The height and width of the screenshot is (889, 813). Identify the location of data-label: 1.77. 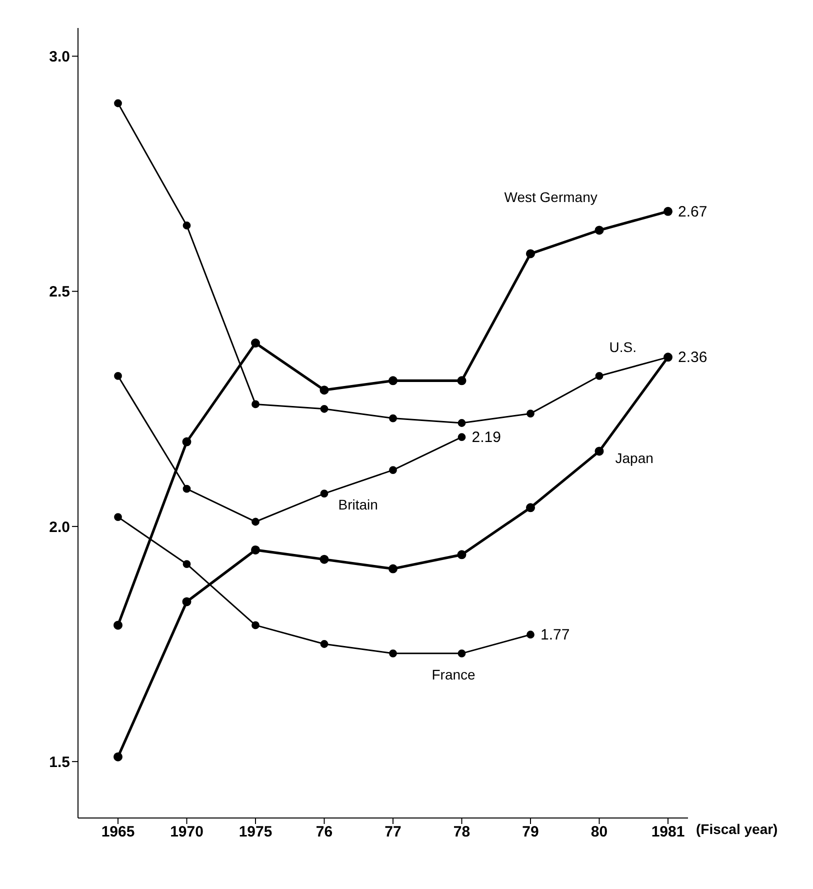
(555, 635).